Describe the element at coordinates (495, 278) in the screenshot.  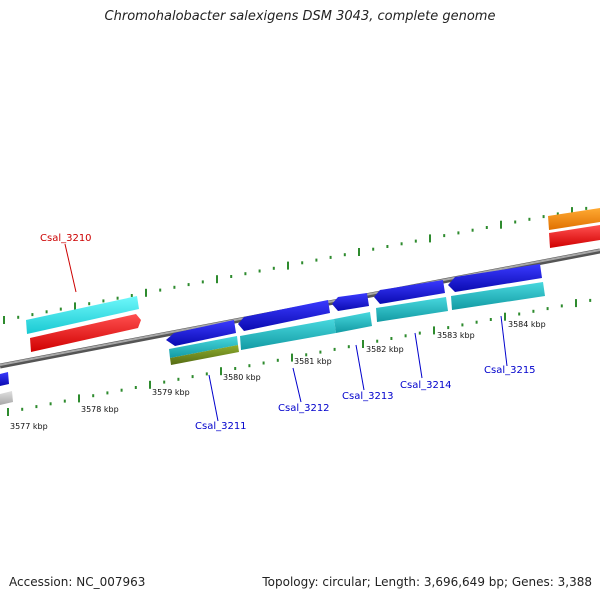
I see `gene-feature-csal-3215-blue` at that location.